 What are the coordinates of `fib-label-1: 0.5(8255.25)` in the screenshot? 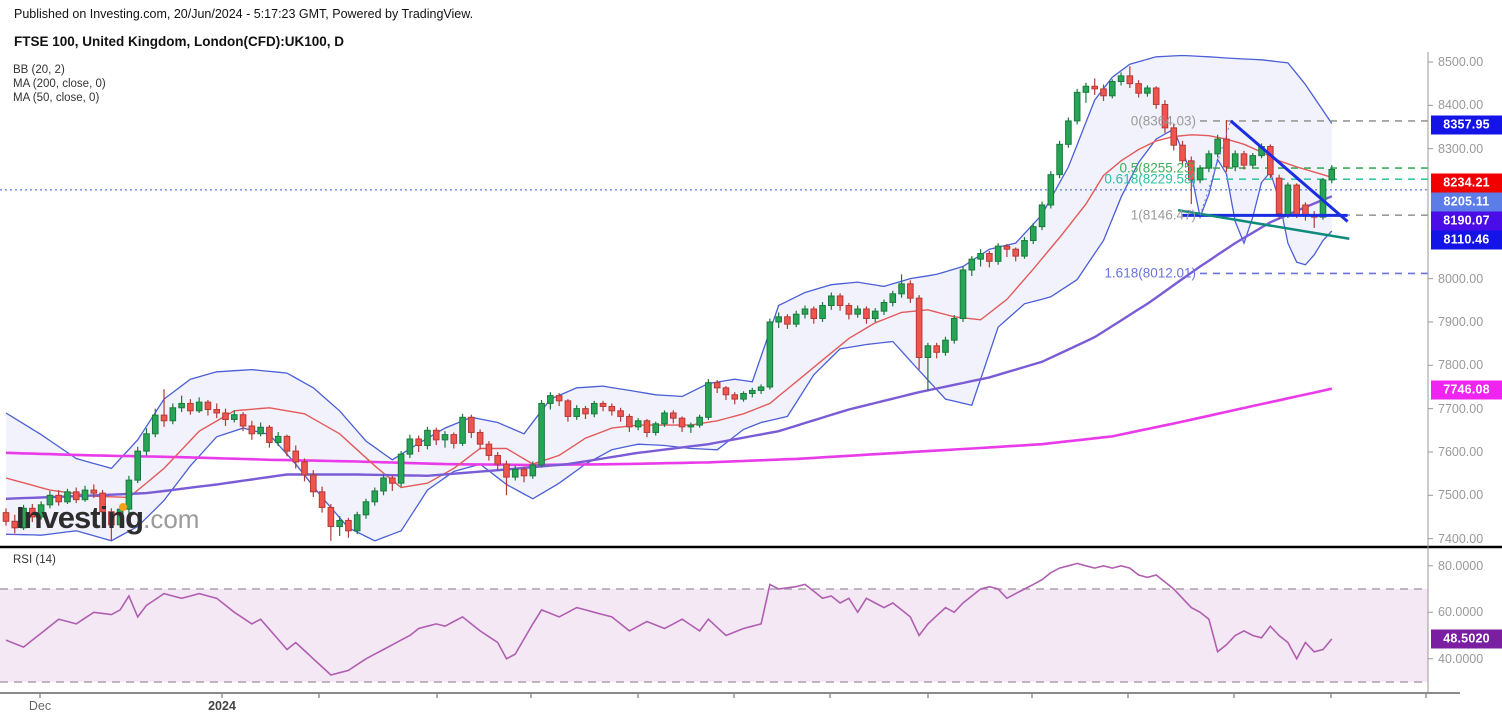 It's located at (1157, 168).